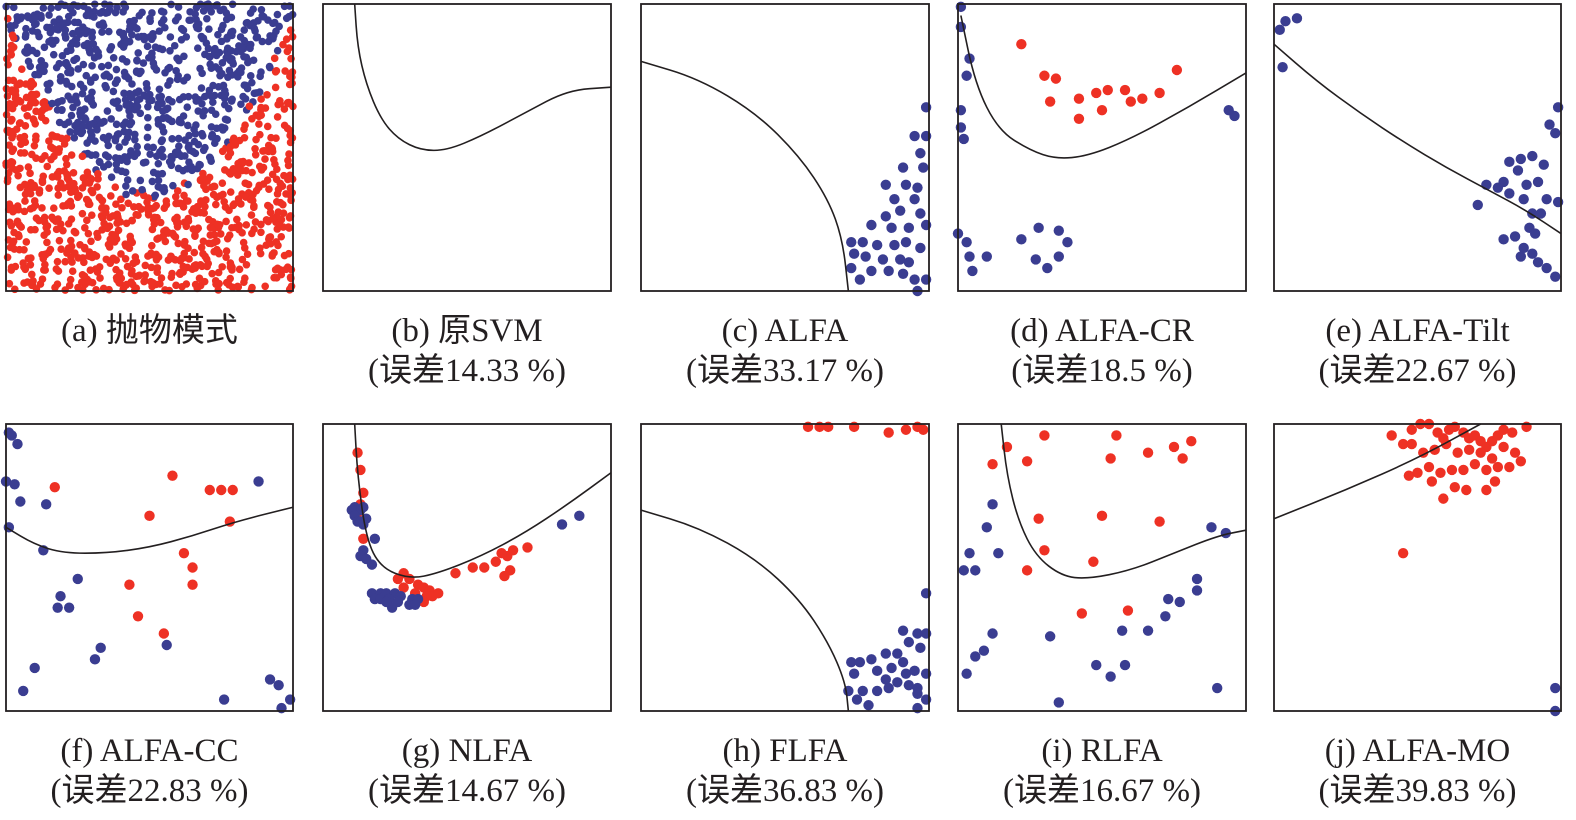 The height and width of the screenshot is (820, 1576). I want to click on caption-j: (j) ALFA-MO (误差39.83 %), so click(1417, 771).